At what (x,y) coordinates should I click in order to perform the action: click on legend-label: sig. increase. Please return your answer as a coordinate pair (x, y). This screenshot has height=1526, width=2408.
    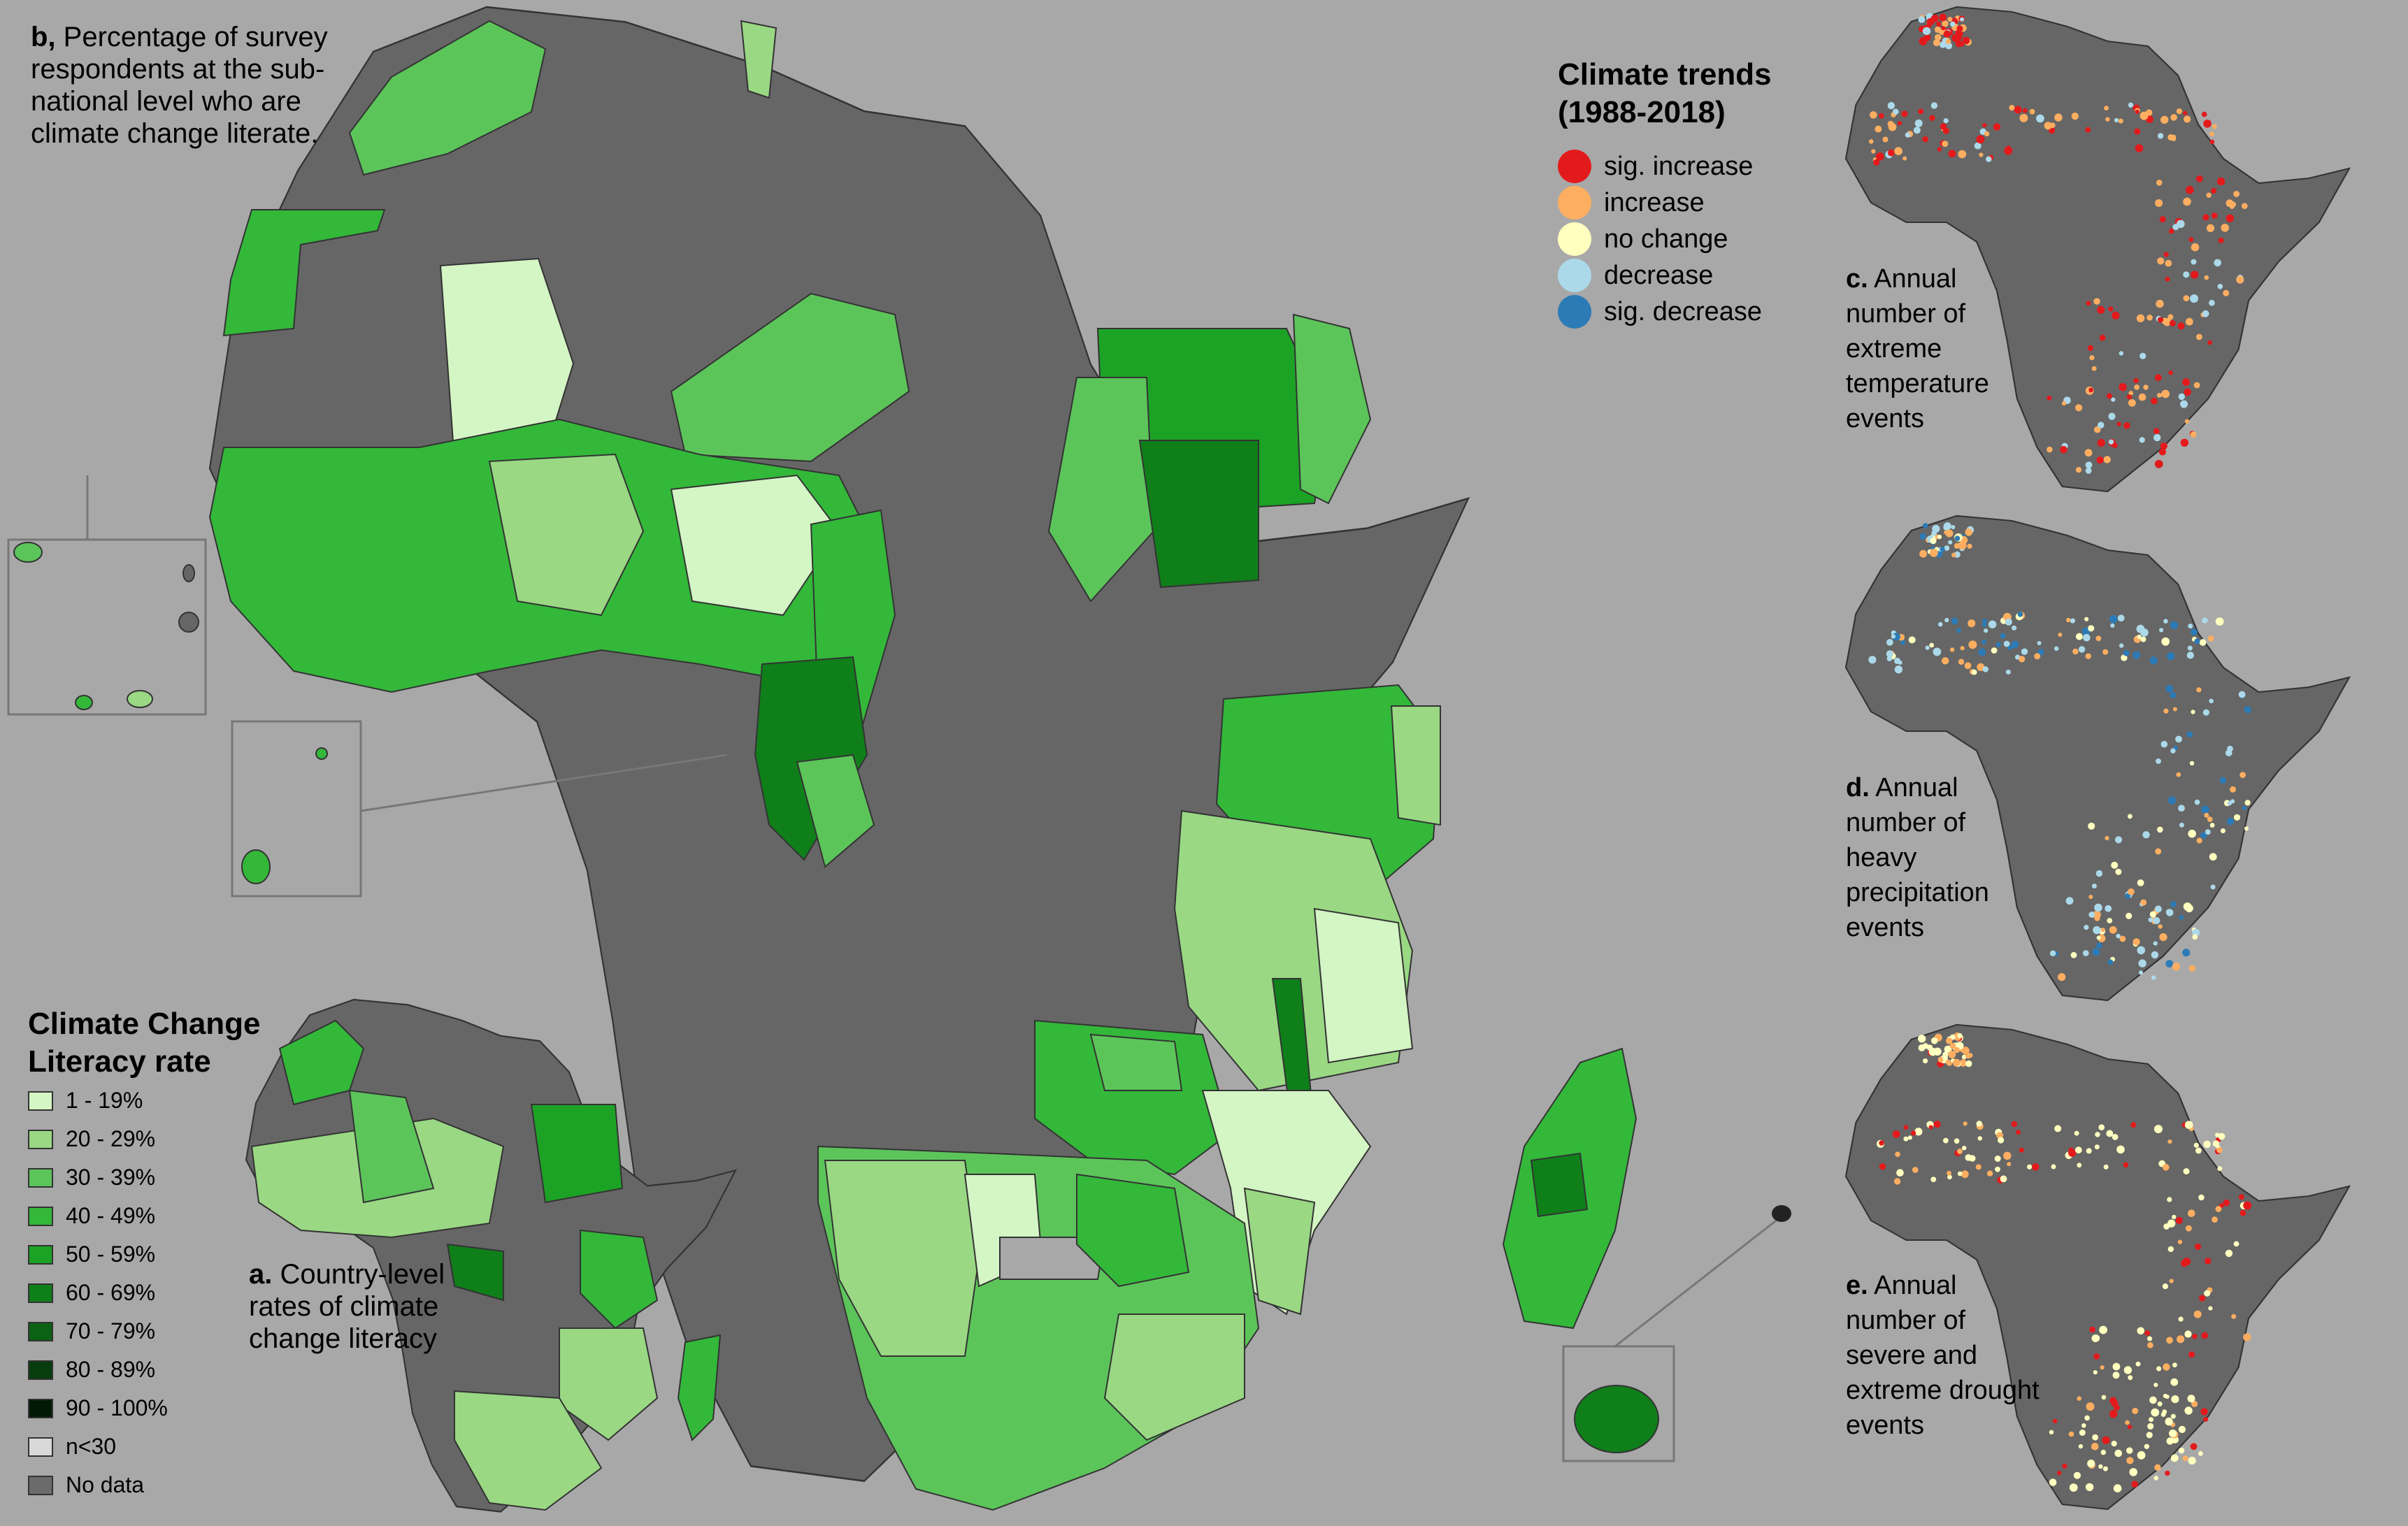
    Looking at the image, I should click on (1679, 166).